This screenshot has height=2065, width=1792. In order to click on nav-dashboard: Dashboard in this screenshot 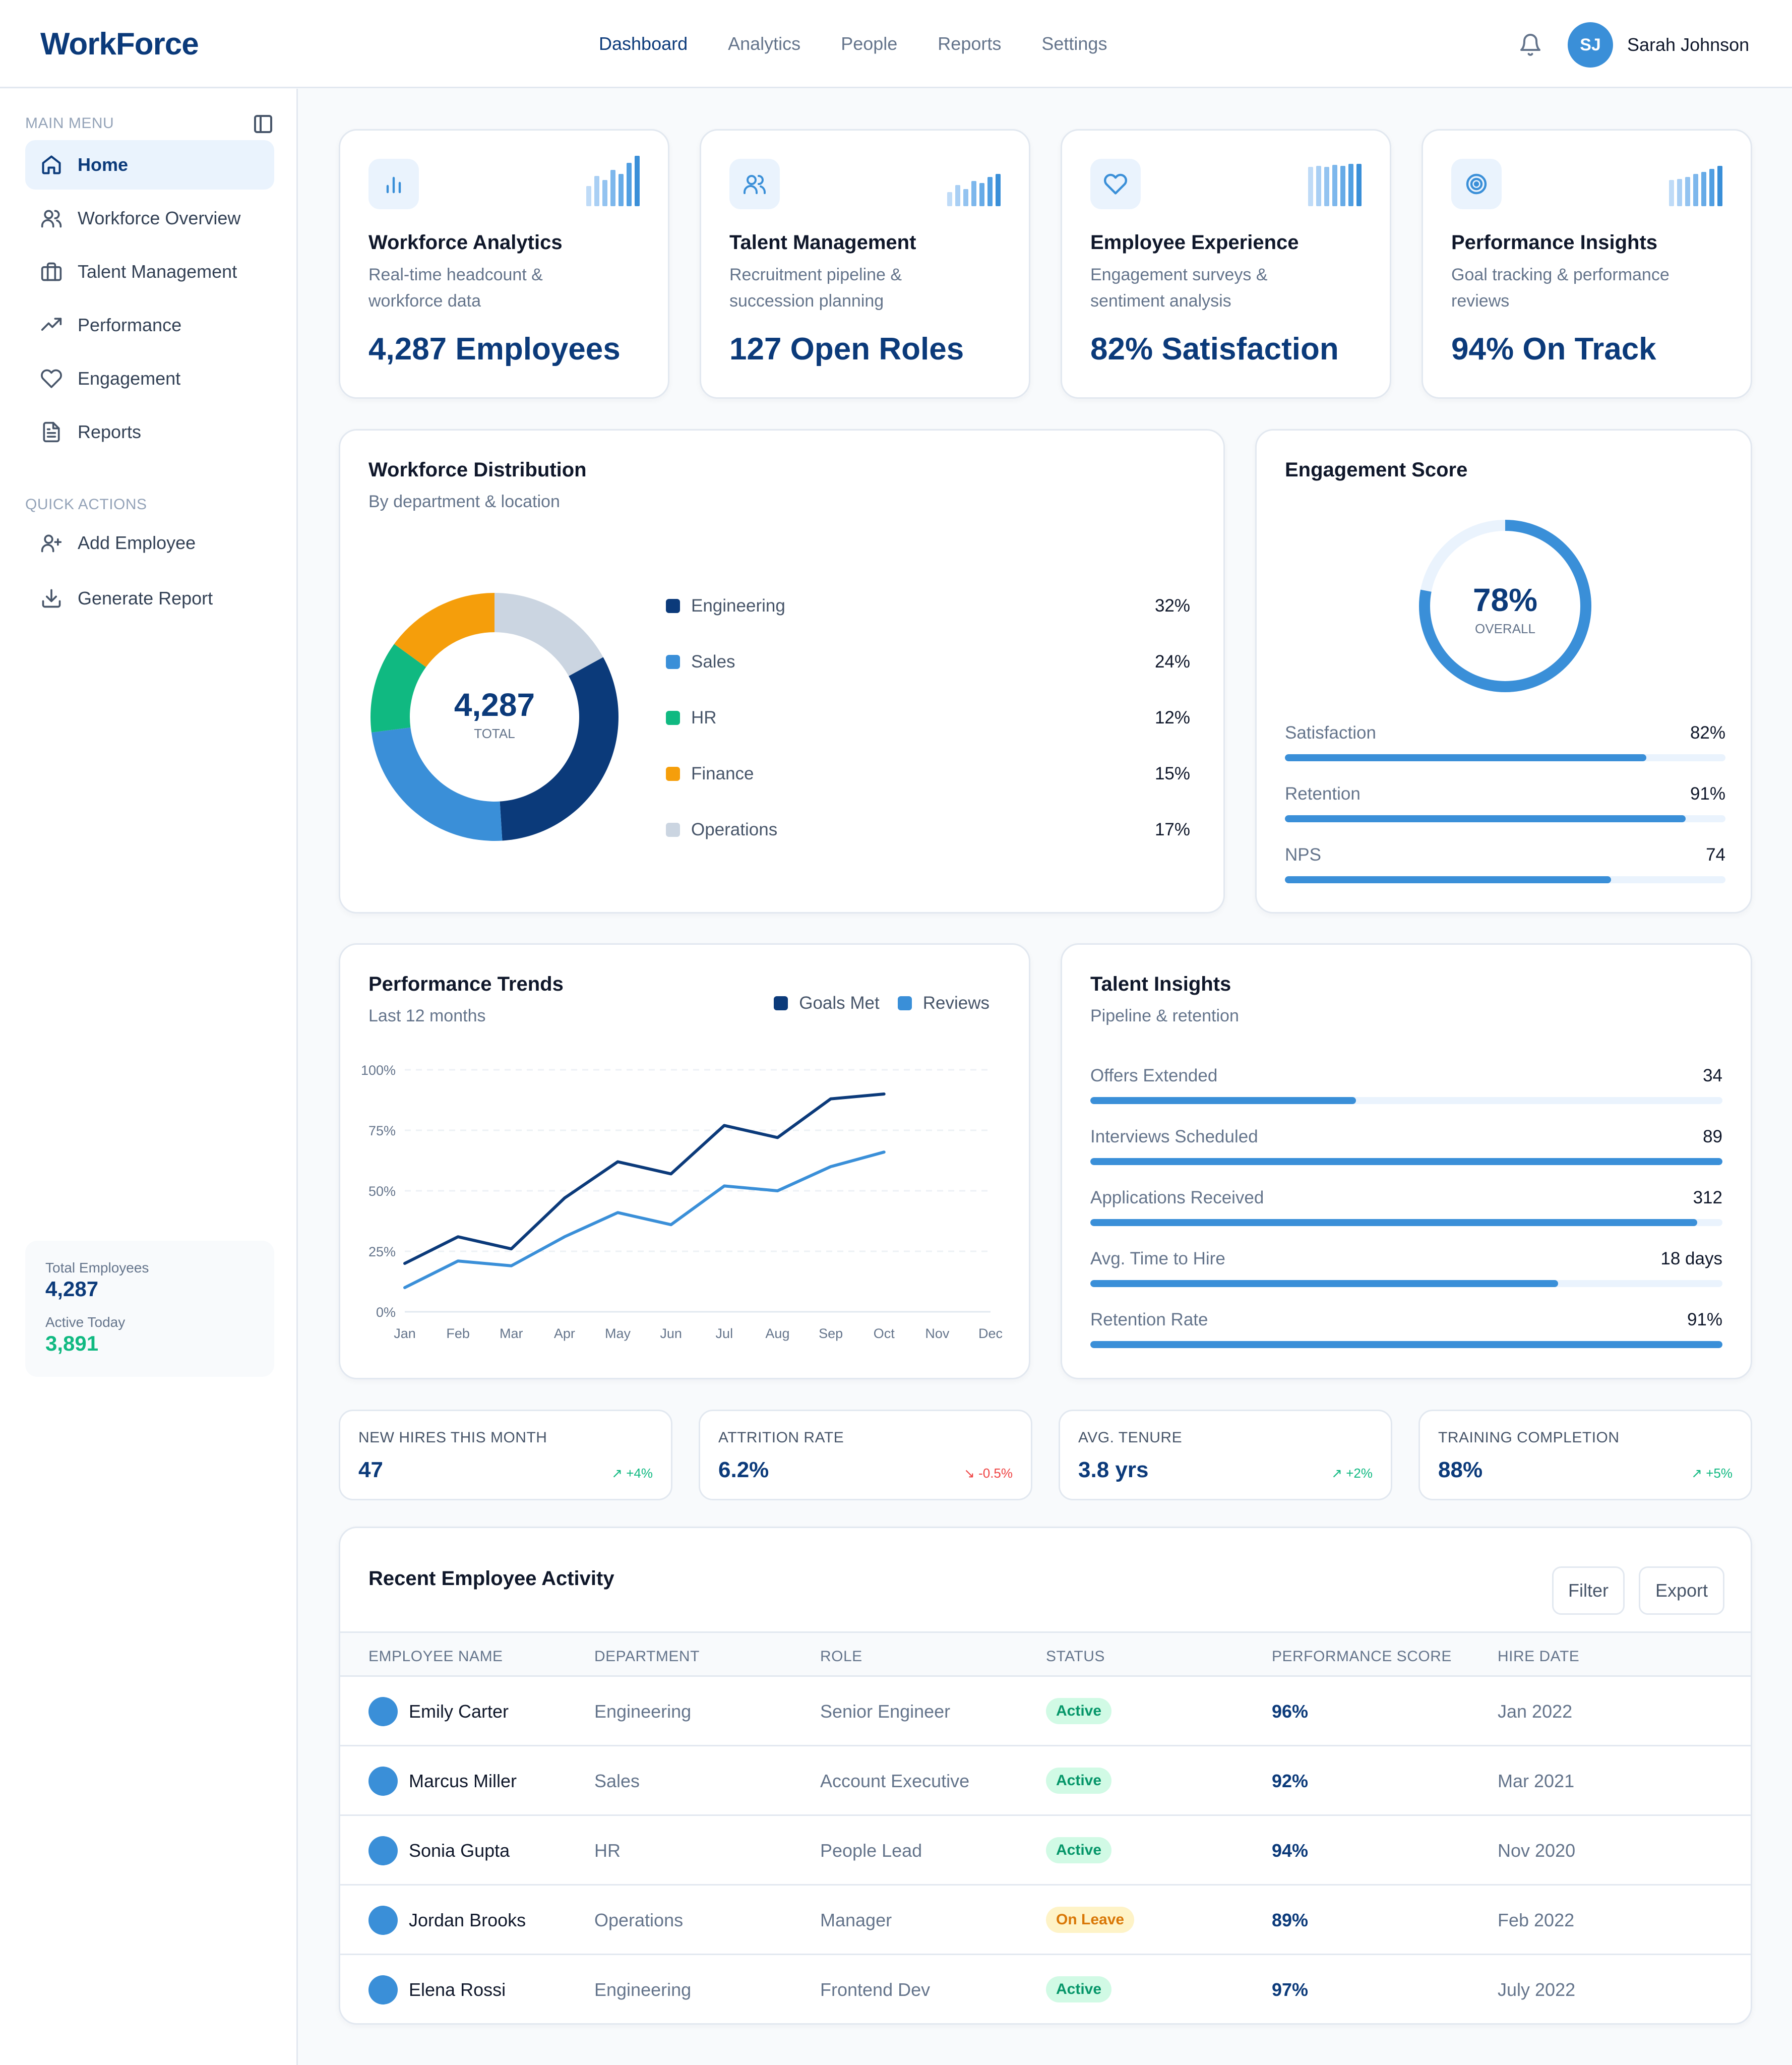, I will do `click(643, 43)`.